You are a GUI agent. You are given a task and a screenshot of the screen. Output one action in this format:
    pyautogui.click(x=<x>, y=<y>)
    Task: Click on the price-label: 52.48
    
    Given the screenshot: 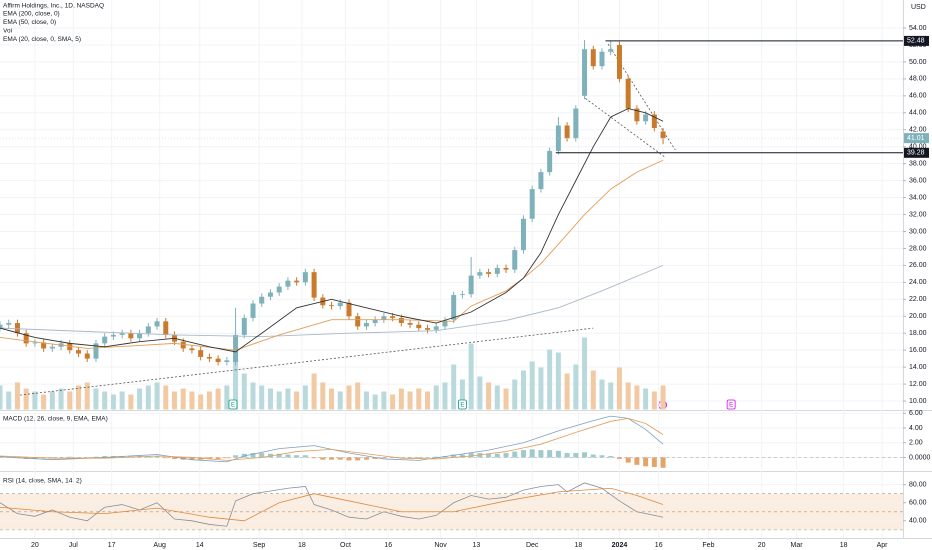 What is the action you would take?
    pyautogui.click(x=916, y=41)
    